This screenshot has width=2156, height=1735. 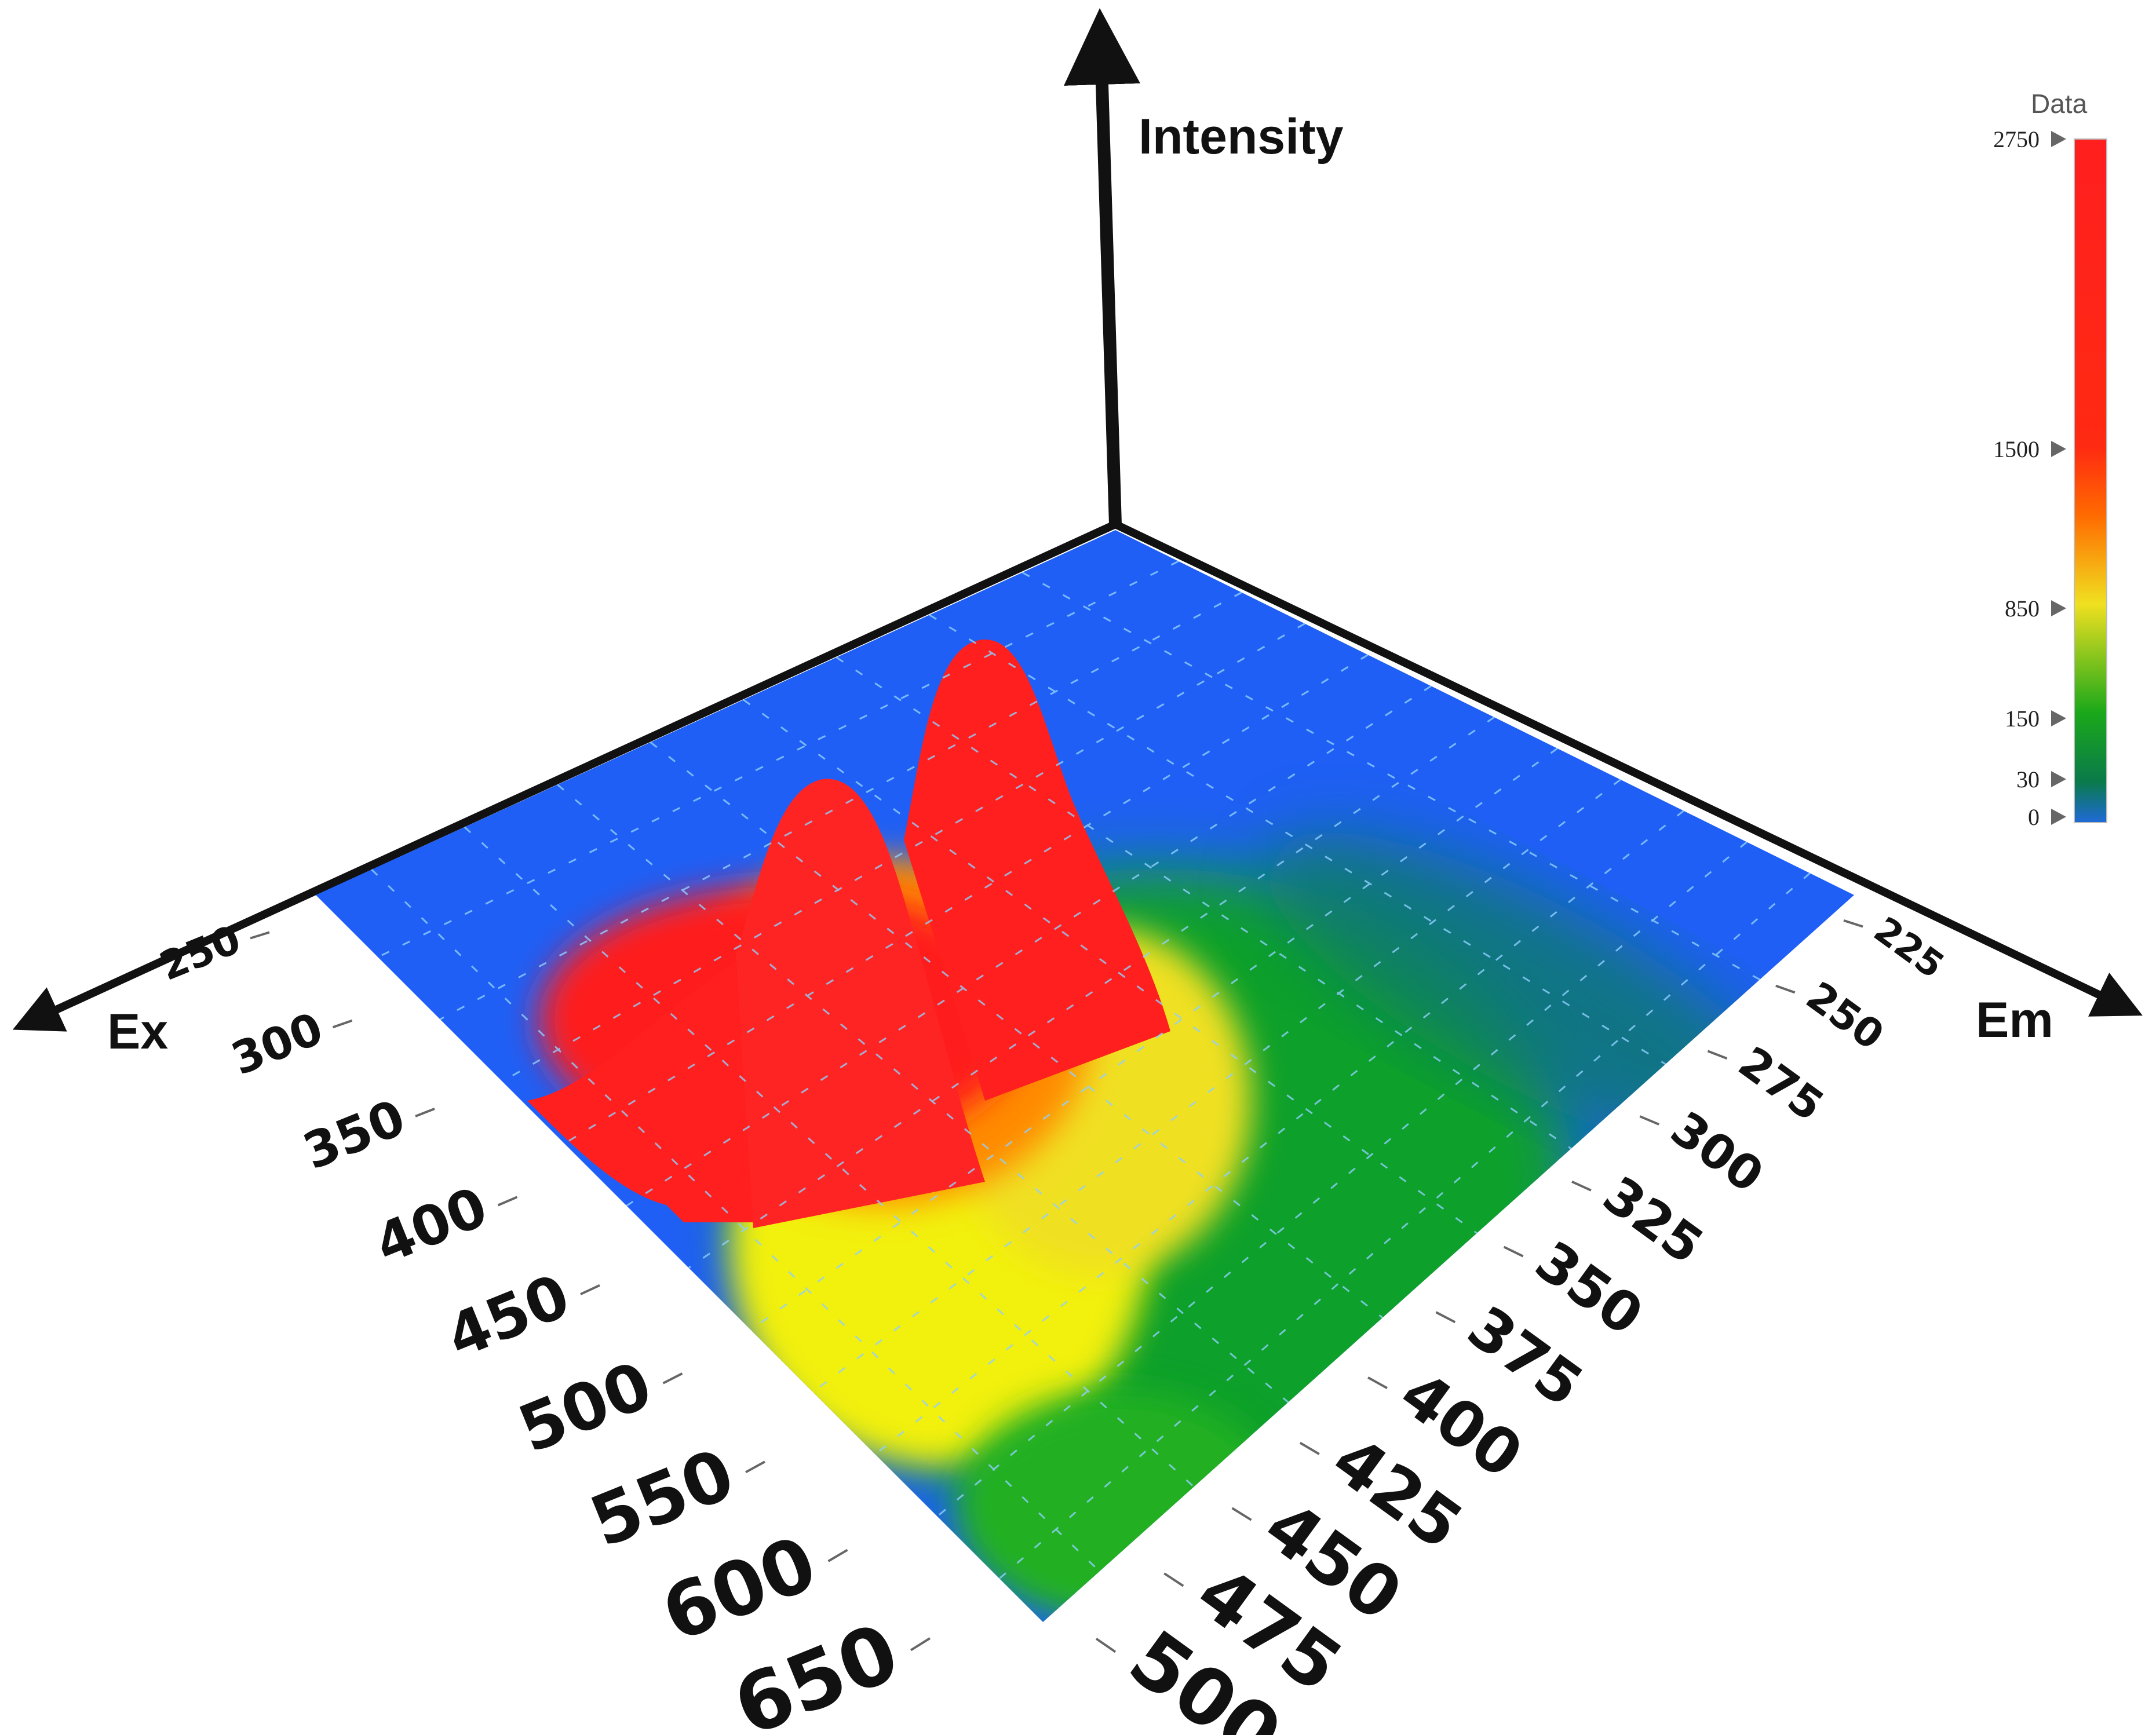 What do you see at coordinates (508, 1316) in the screenshot?
I see `ex-tick-label: 450` at bounding box center [508, 1316].